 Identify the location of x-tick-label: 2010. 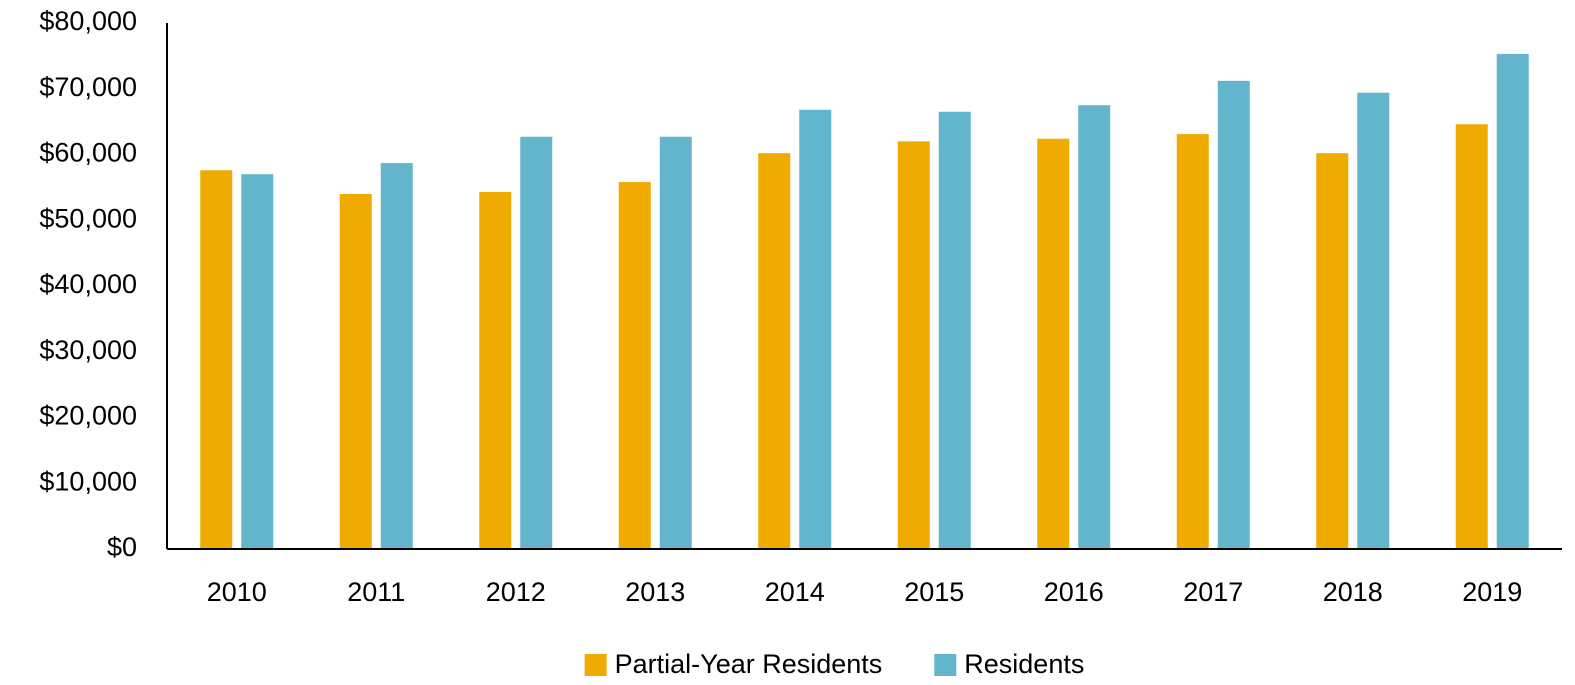
(237, 592).